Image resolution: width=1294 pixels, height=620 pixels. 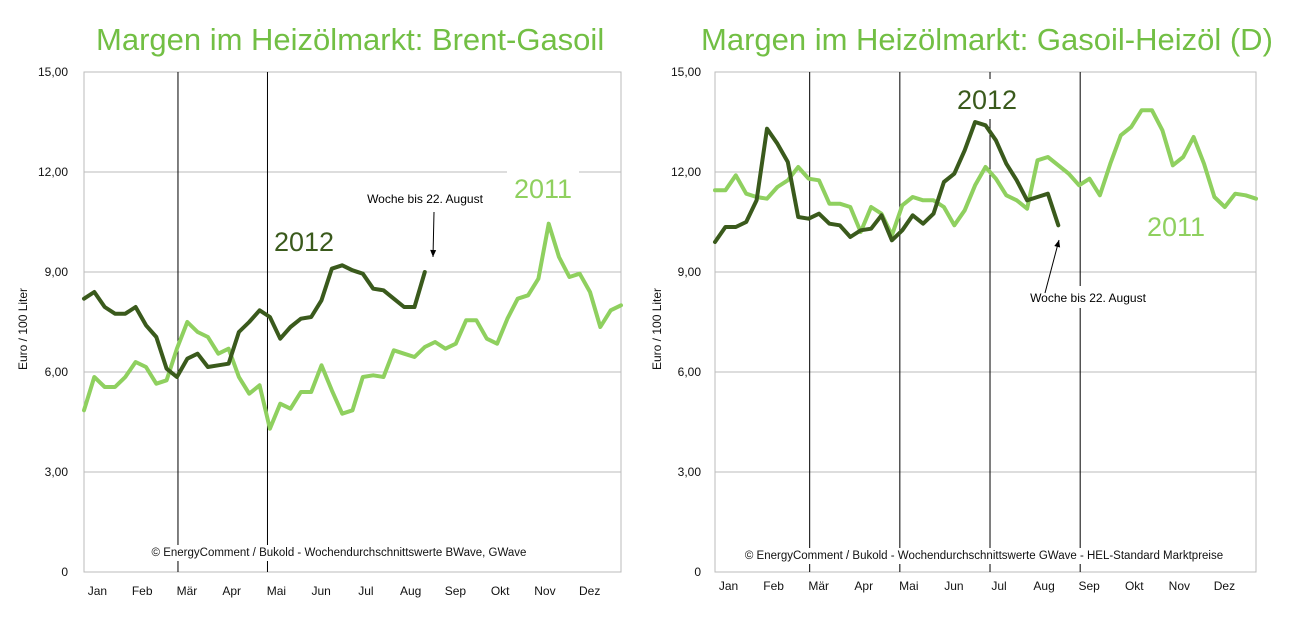 What do you see at coordinates (350, 39) in the screenshot?
I see `chart-title: Margen im Heizölmarkt: Brent-Gasoil` at bounding box center [350, 39].